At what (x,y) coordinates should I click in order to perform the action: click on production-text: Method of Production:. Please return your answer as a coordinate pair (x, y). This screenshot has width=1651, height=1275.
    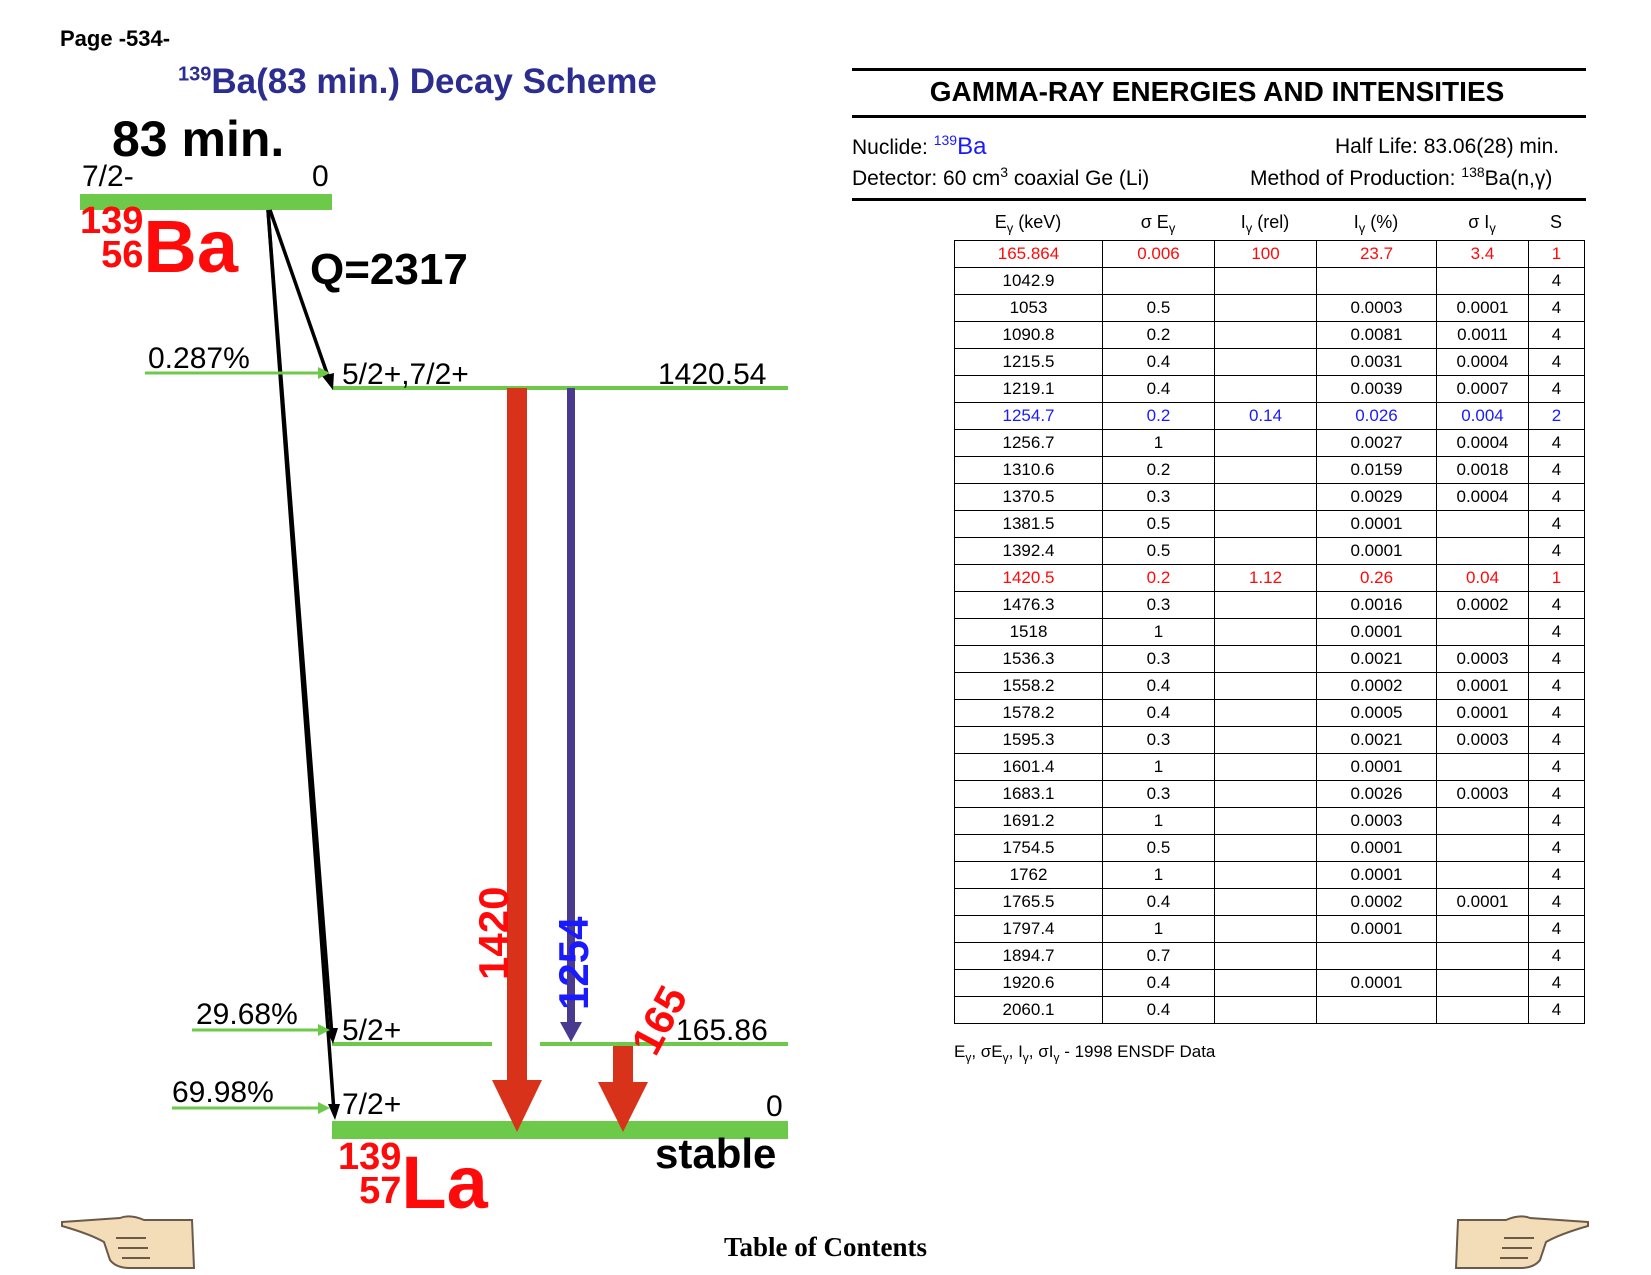
    Looking at the image, I should click on (1356, 178).